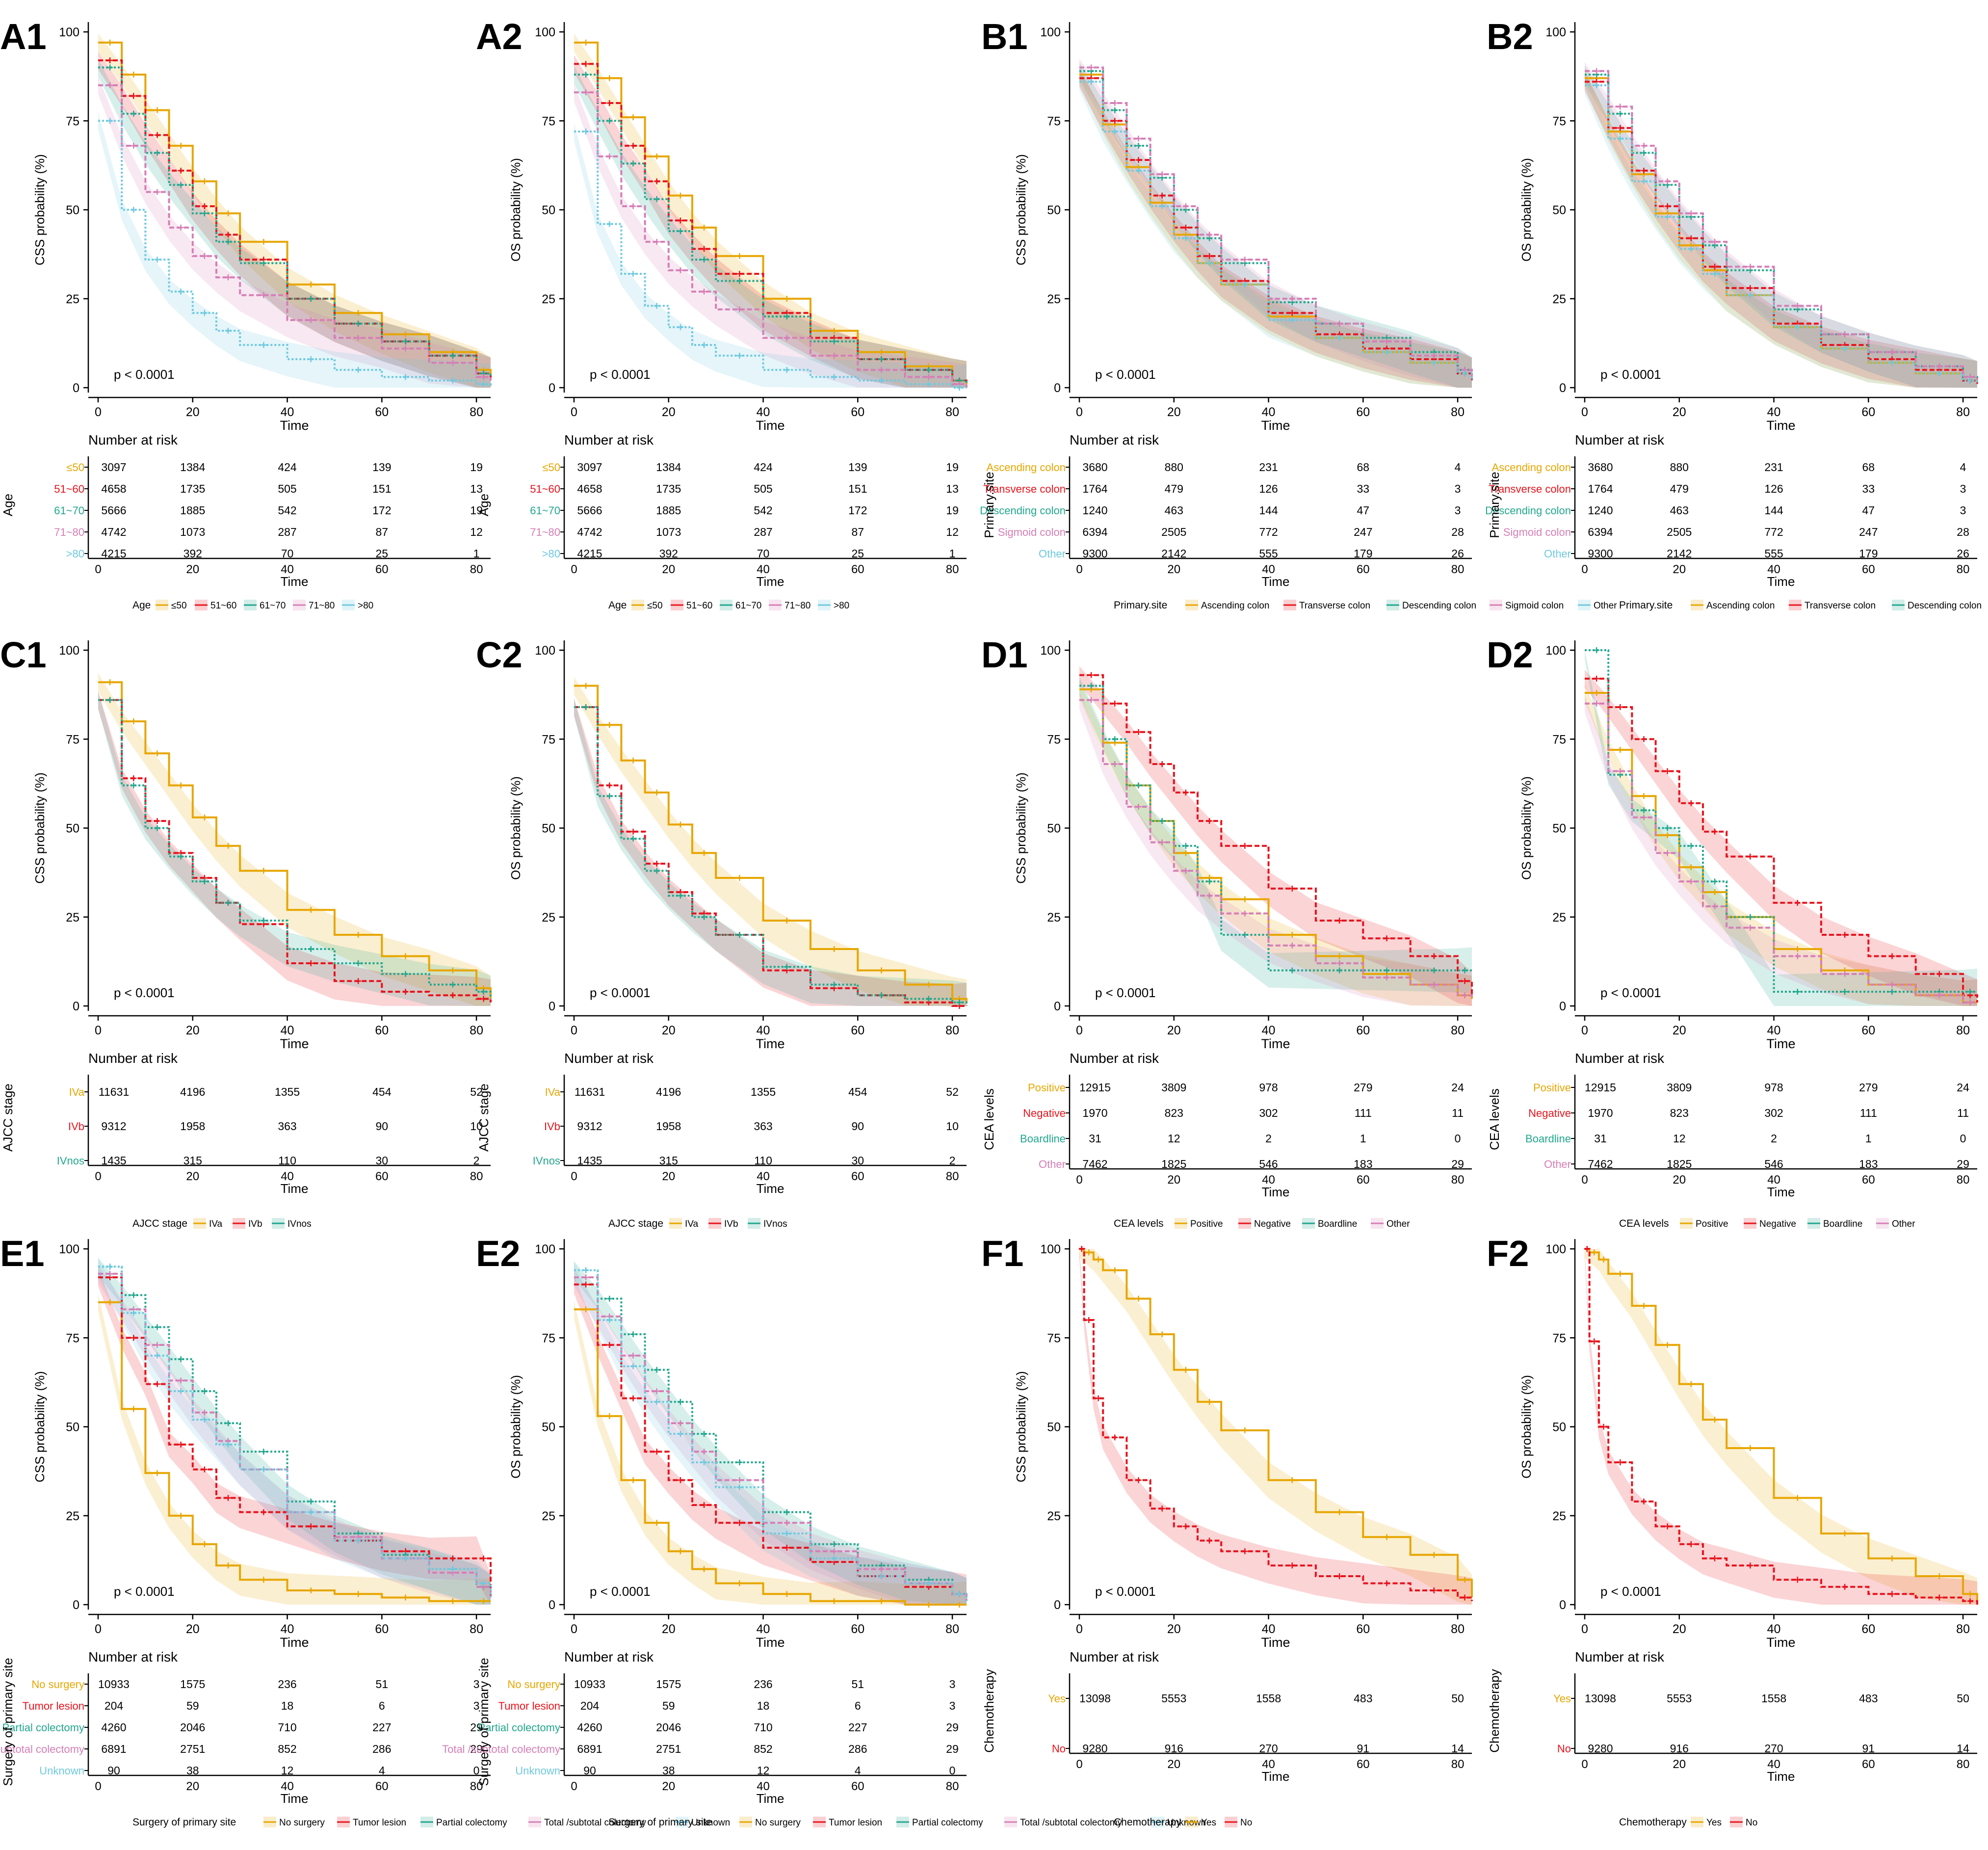  Describe the element at coordinates (192, 1770) in the screenshot. I see `risk-cell: 38` at that location.